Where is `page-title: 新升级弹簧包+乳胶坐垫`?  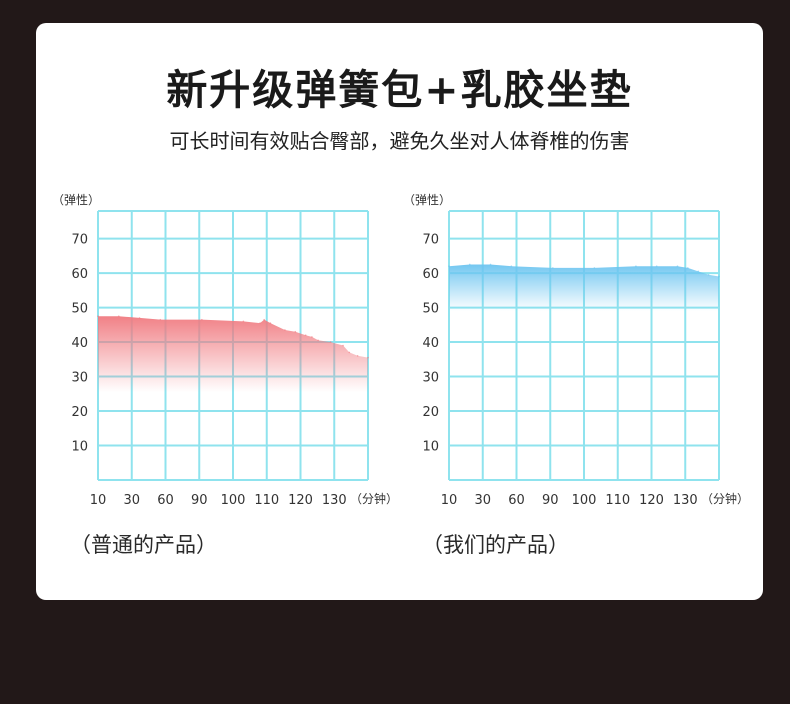 page-title: 新升级弹簧包+乳胶坐垫 is located at coordinates (399, 90).